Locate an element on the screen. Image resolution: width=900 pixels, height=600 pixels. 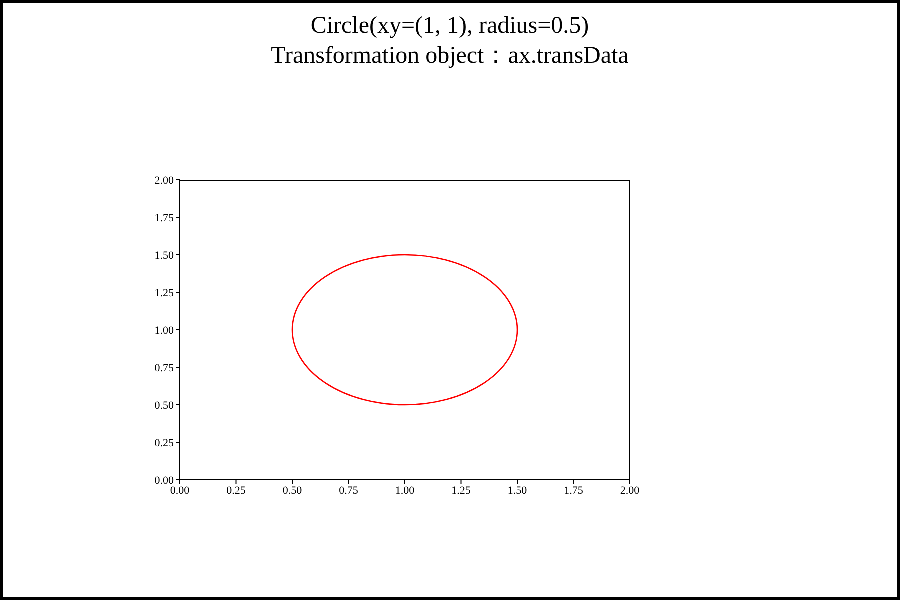
x-tick-label: 1.25 is located at coordinates (462, 490).